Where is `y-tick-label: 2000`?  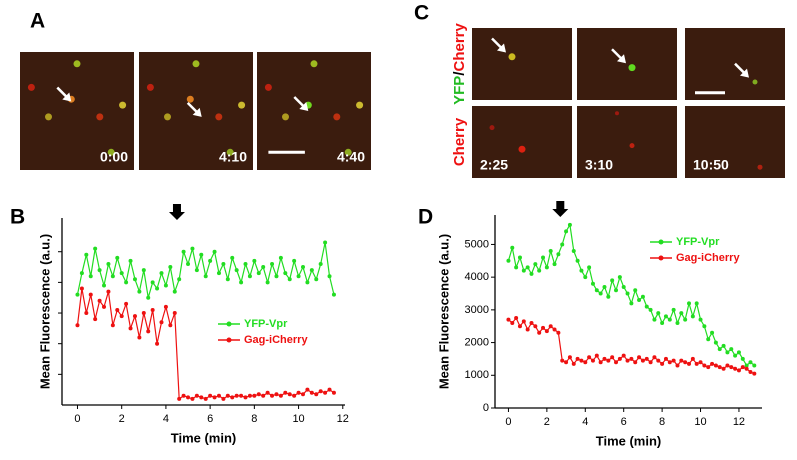
y-tick-label: 2000 is located at coordinates (477, 342).